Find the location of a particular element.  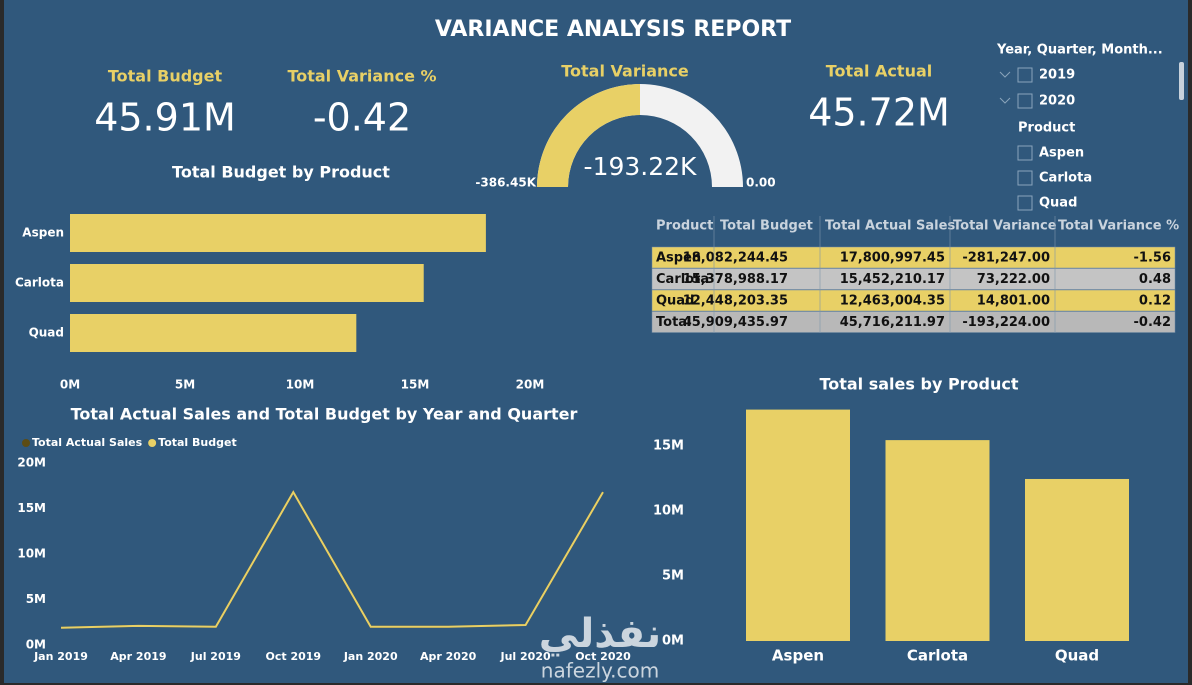

kpi-label: Total Variance % is located at coordinates (361, 76).